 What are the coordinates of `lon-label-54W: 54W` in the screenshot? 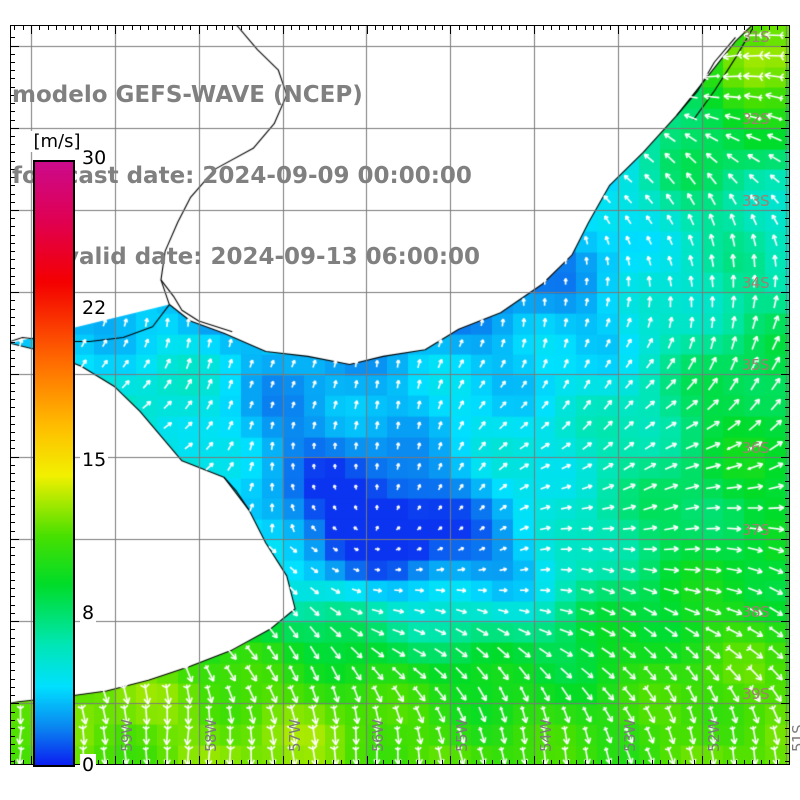 It's located at (546, 735).